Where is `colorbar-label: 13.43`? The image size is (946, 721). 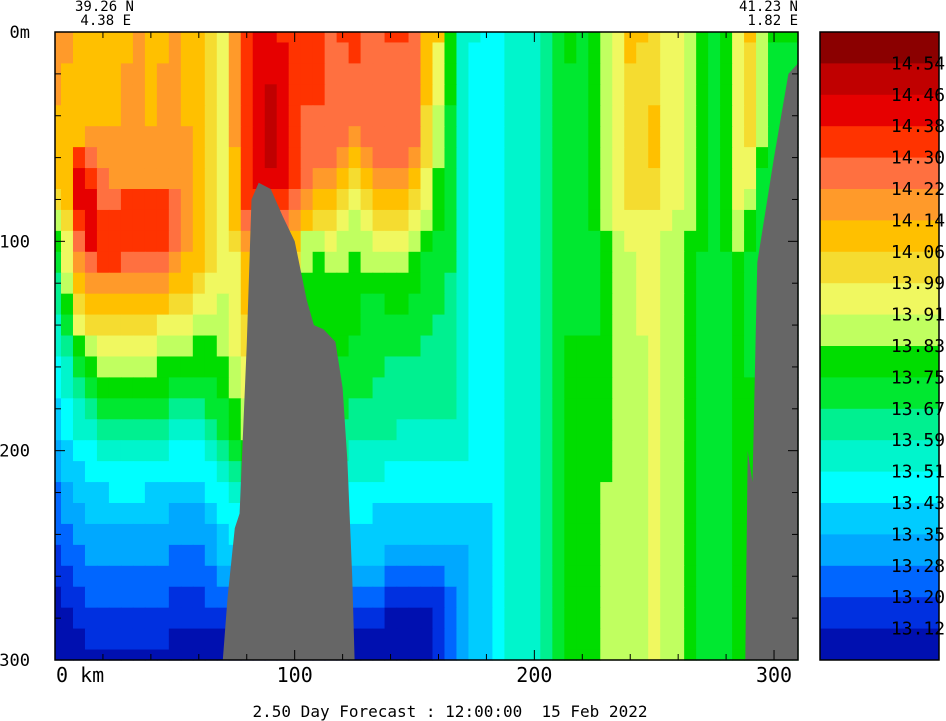 colorbar-label: 13.43 is located at coordinates (918, 503).